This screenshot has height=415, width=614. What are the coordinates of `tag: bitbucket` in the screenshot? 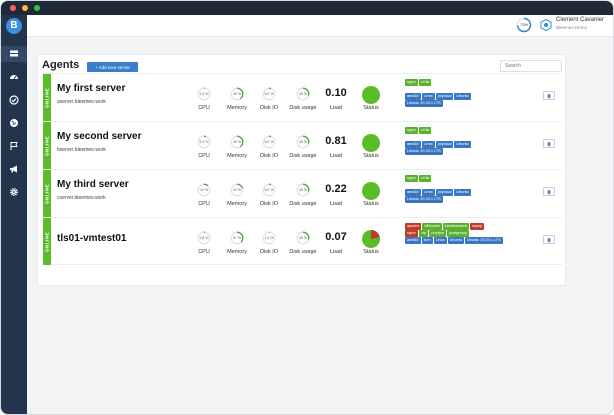 It's located at (432, 226).